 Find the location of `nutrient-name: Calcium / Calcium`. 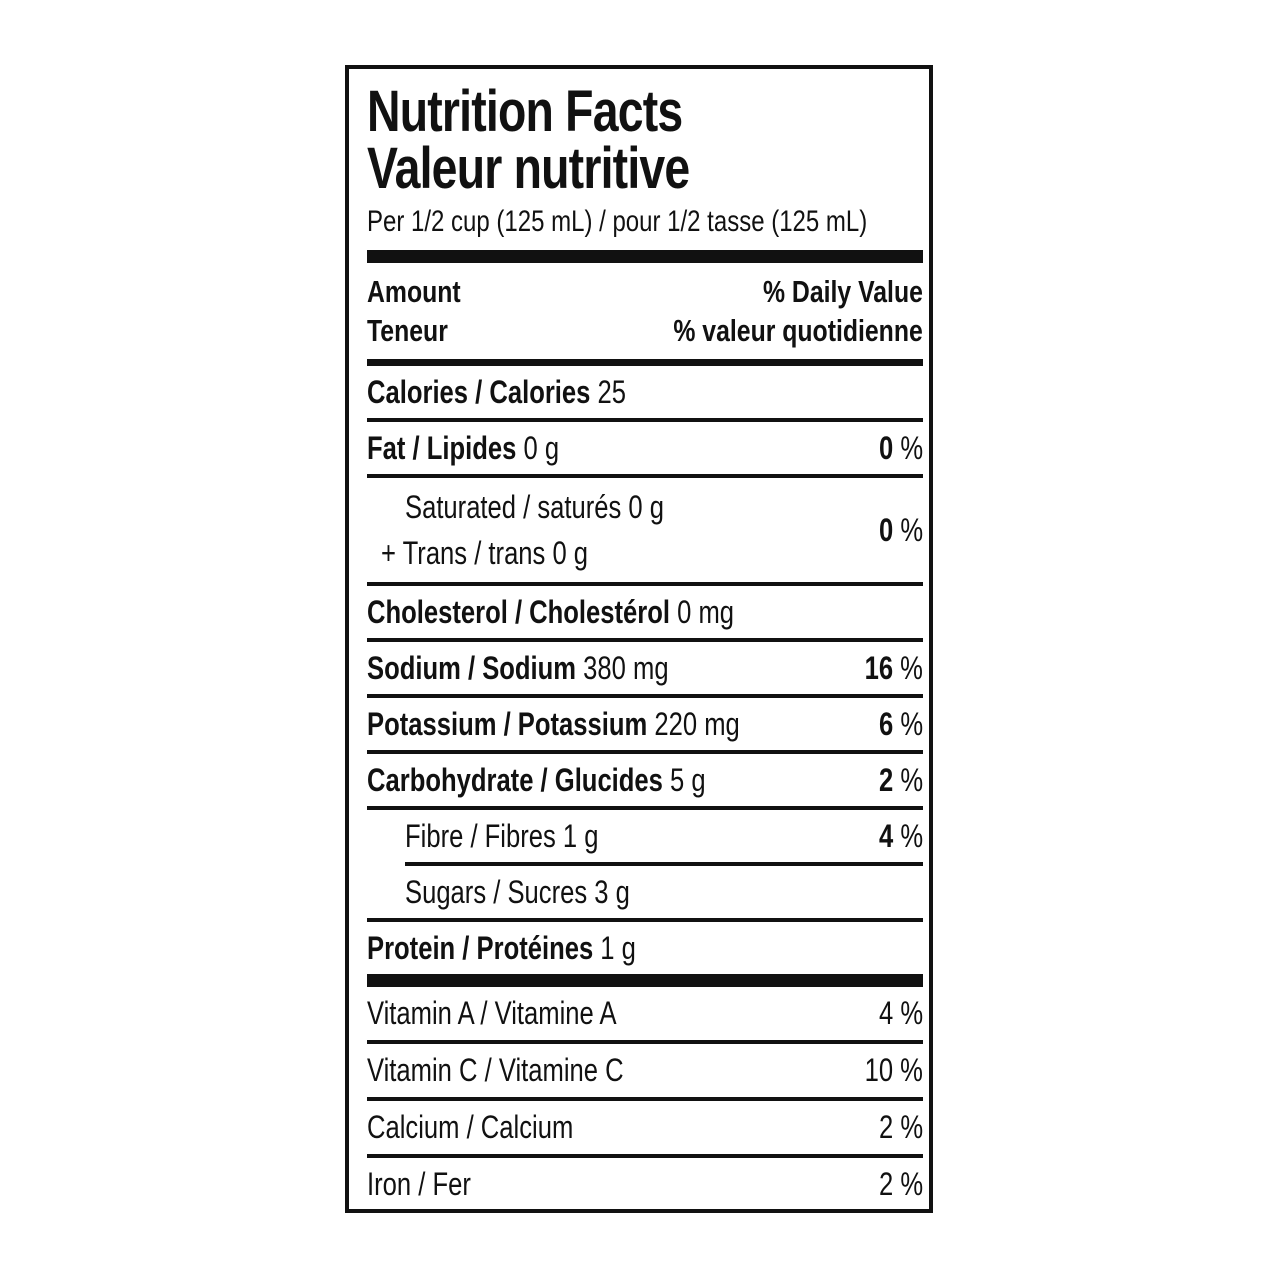

nutrient-name: Calcium / Calcium is located at coordinates (617, 1127).